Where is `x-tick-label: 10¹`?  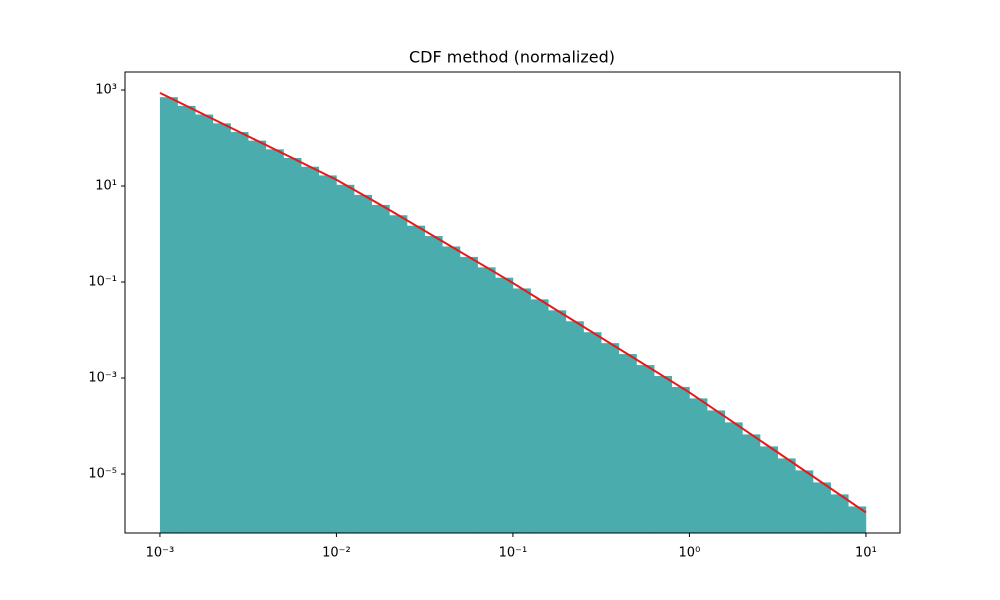
x-tick-label: 10¹ is located at coordinates (866, 553).